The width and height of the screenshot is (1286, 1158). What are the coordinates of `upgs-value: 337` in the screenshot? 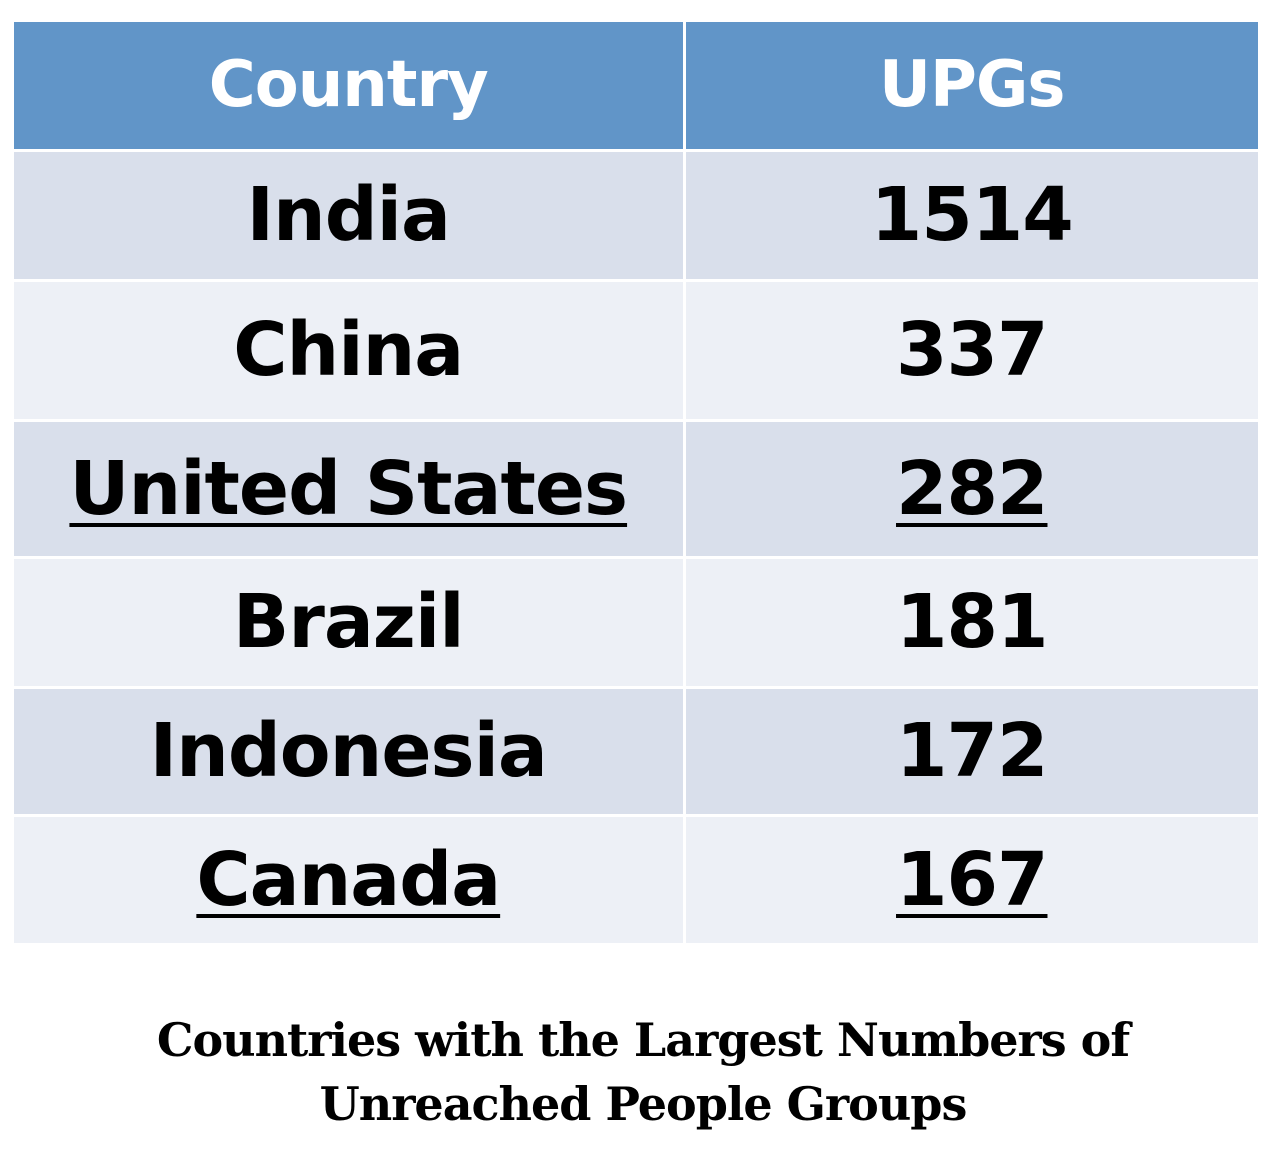 It's located at (972, 350).